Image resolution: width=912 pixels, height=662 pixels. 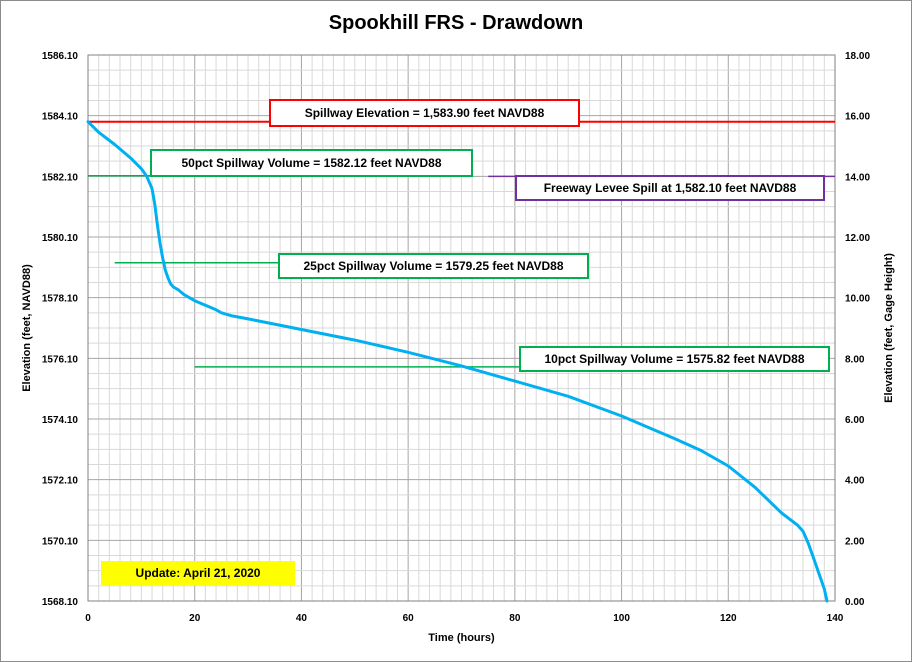 I want to click on y2-axis-label: Elevation (feet, Gage Height), so click(x=889, y=328).